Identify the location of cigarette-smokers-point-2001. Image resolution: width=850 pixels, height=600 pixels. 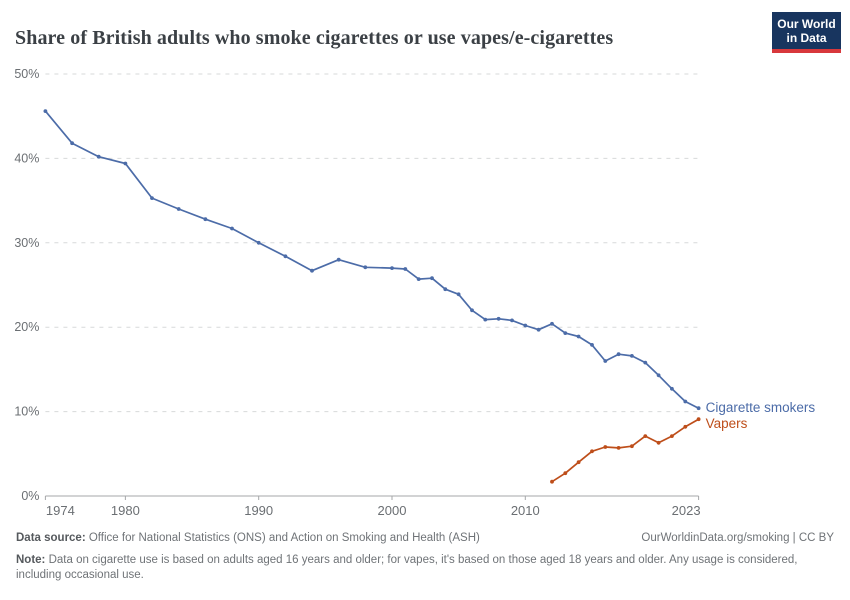
(405, 269).